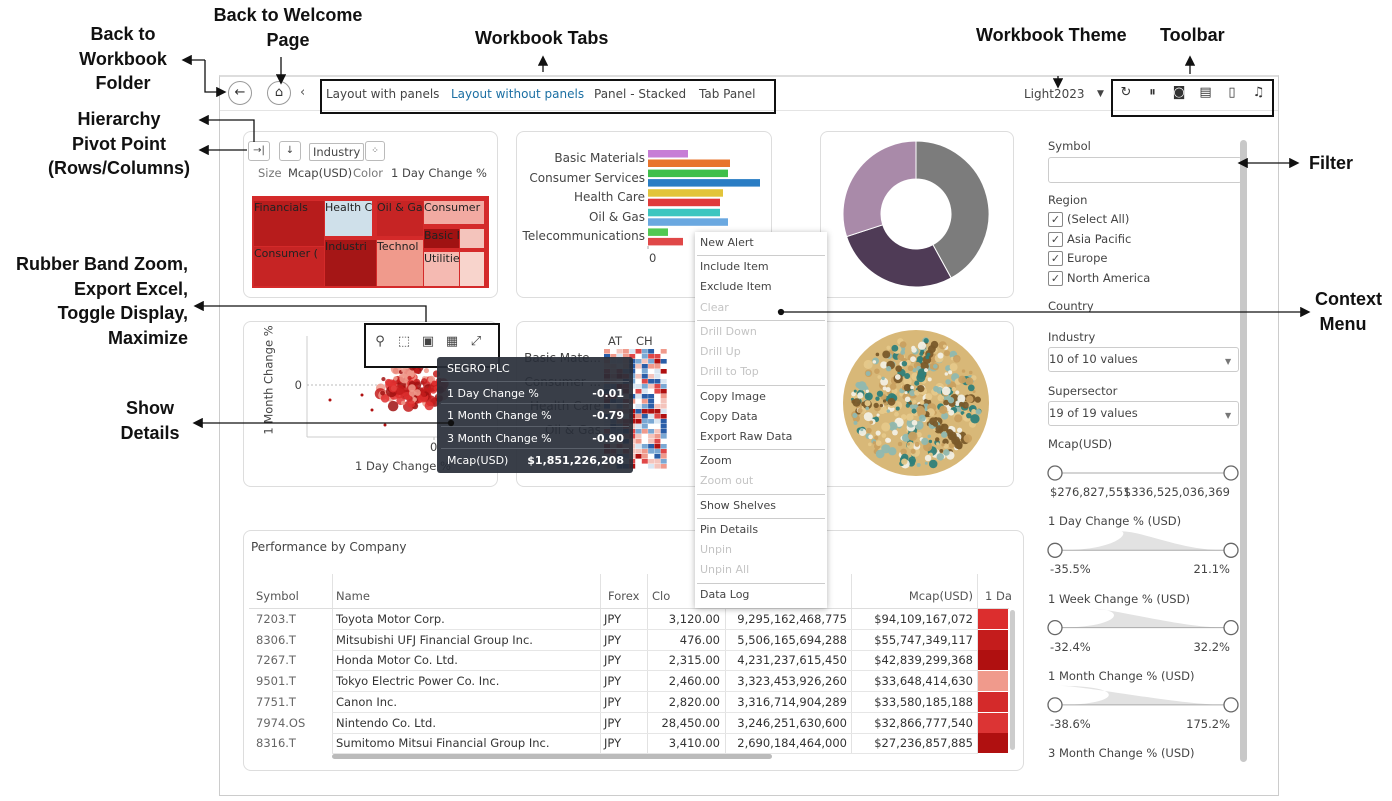 Image resolution: width=1392 pixels, height=801 pixels. Describe the element at coordinates (454, 212) in the screenshot. I see `treemap-cell: Consumer` at that location.